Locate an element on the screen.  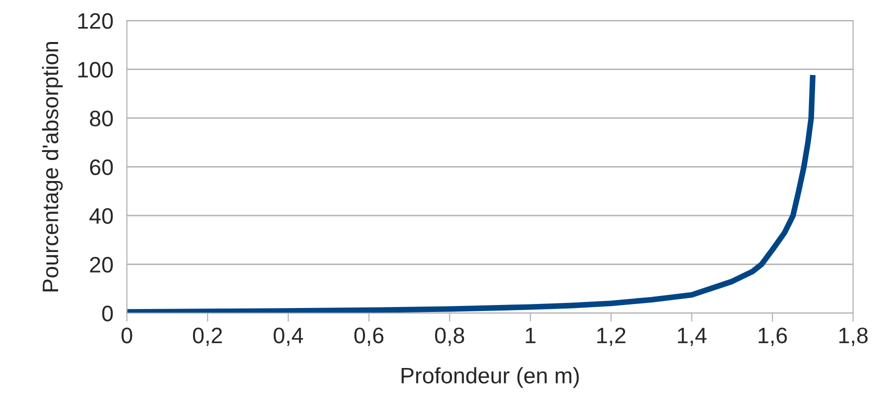
y-tick-label: 0 is located at coordinates (107, 314).